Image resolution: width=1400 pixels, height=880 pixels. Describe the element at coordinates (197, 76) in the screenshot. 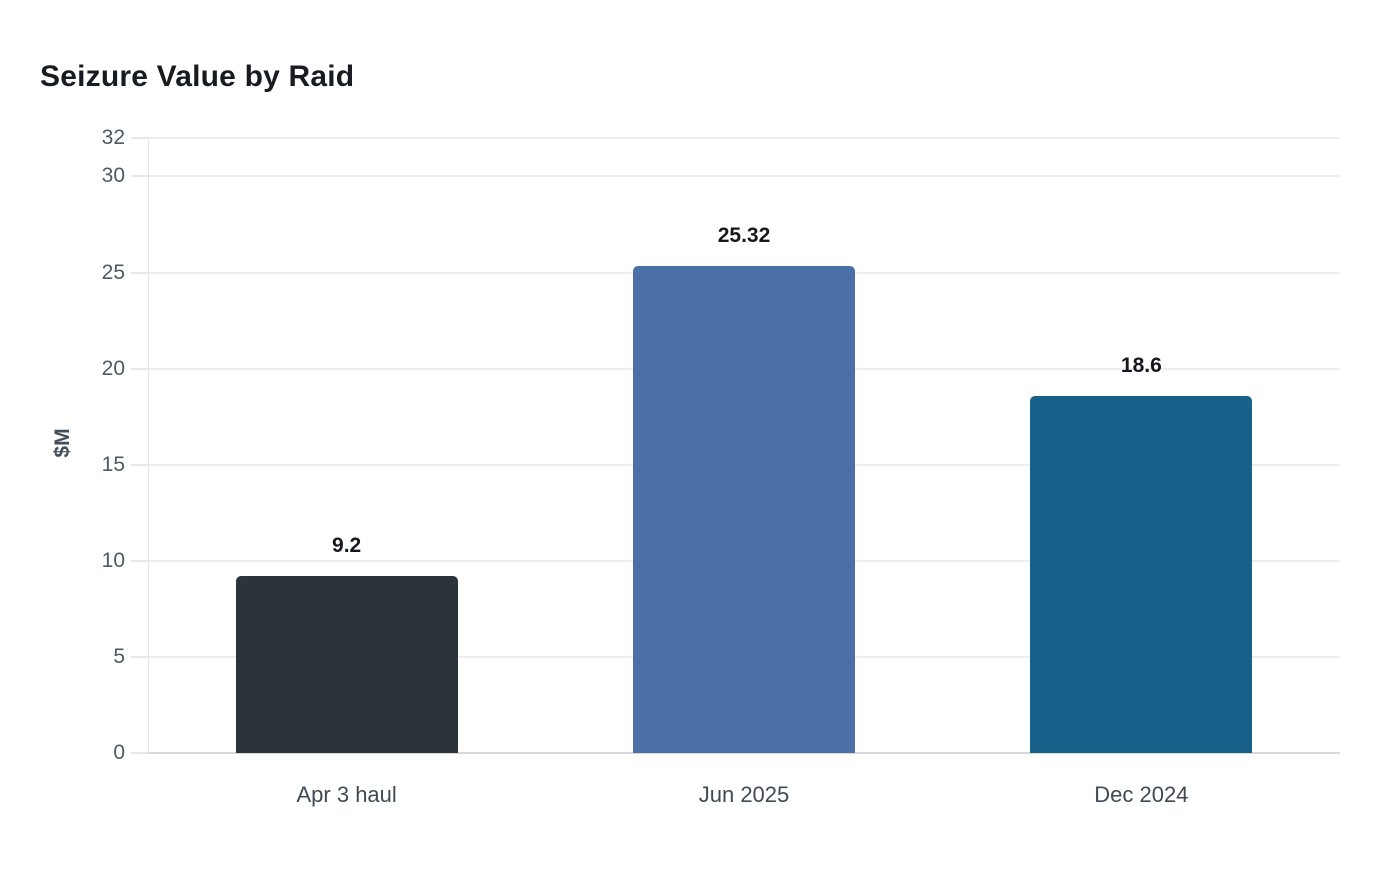

I see `chart-title: Seizure Value by Raid` at that location.